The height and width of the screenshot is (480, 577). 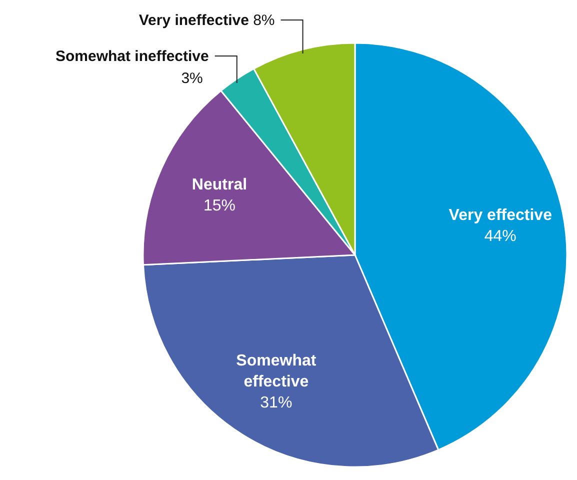 I want to click on slice-label: Very effective, so click(x=500, y=215).